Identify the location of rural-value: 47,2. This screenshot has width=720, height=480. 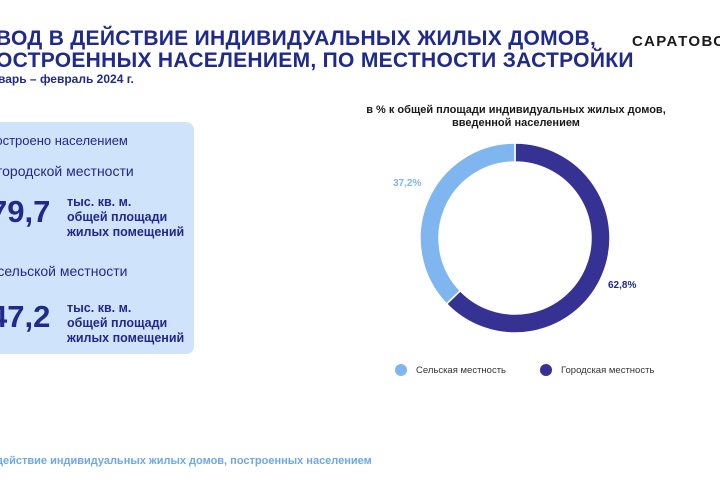
(25, 316).